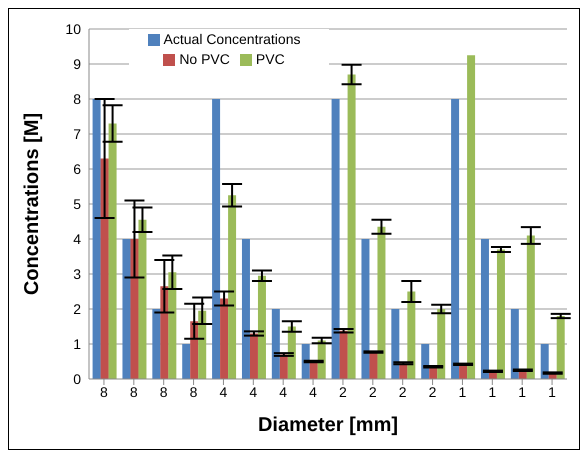  Describe the element at coordinates (77, 168) in the screenshot. I see `y-tick-label: 6` at that location.